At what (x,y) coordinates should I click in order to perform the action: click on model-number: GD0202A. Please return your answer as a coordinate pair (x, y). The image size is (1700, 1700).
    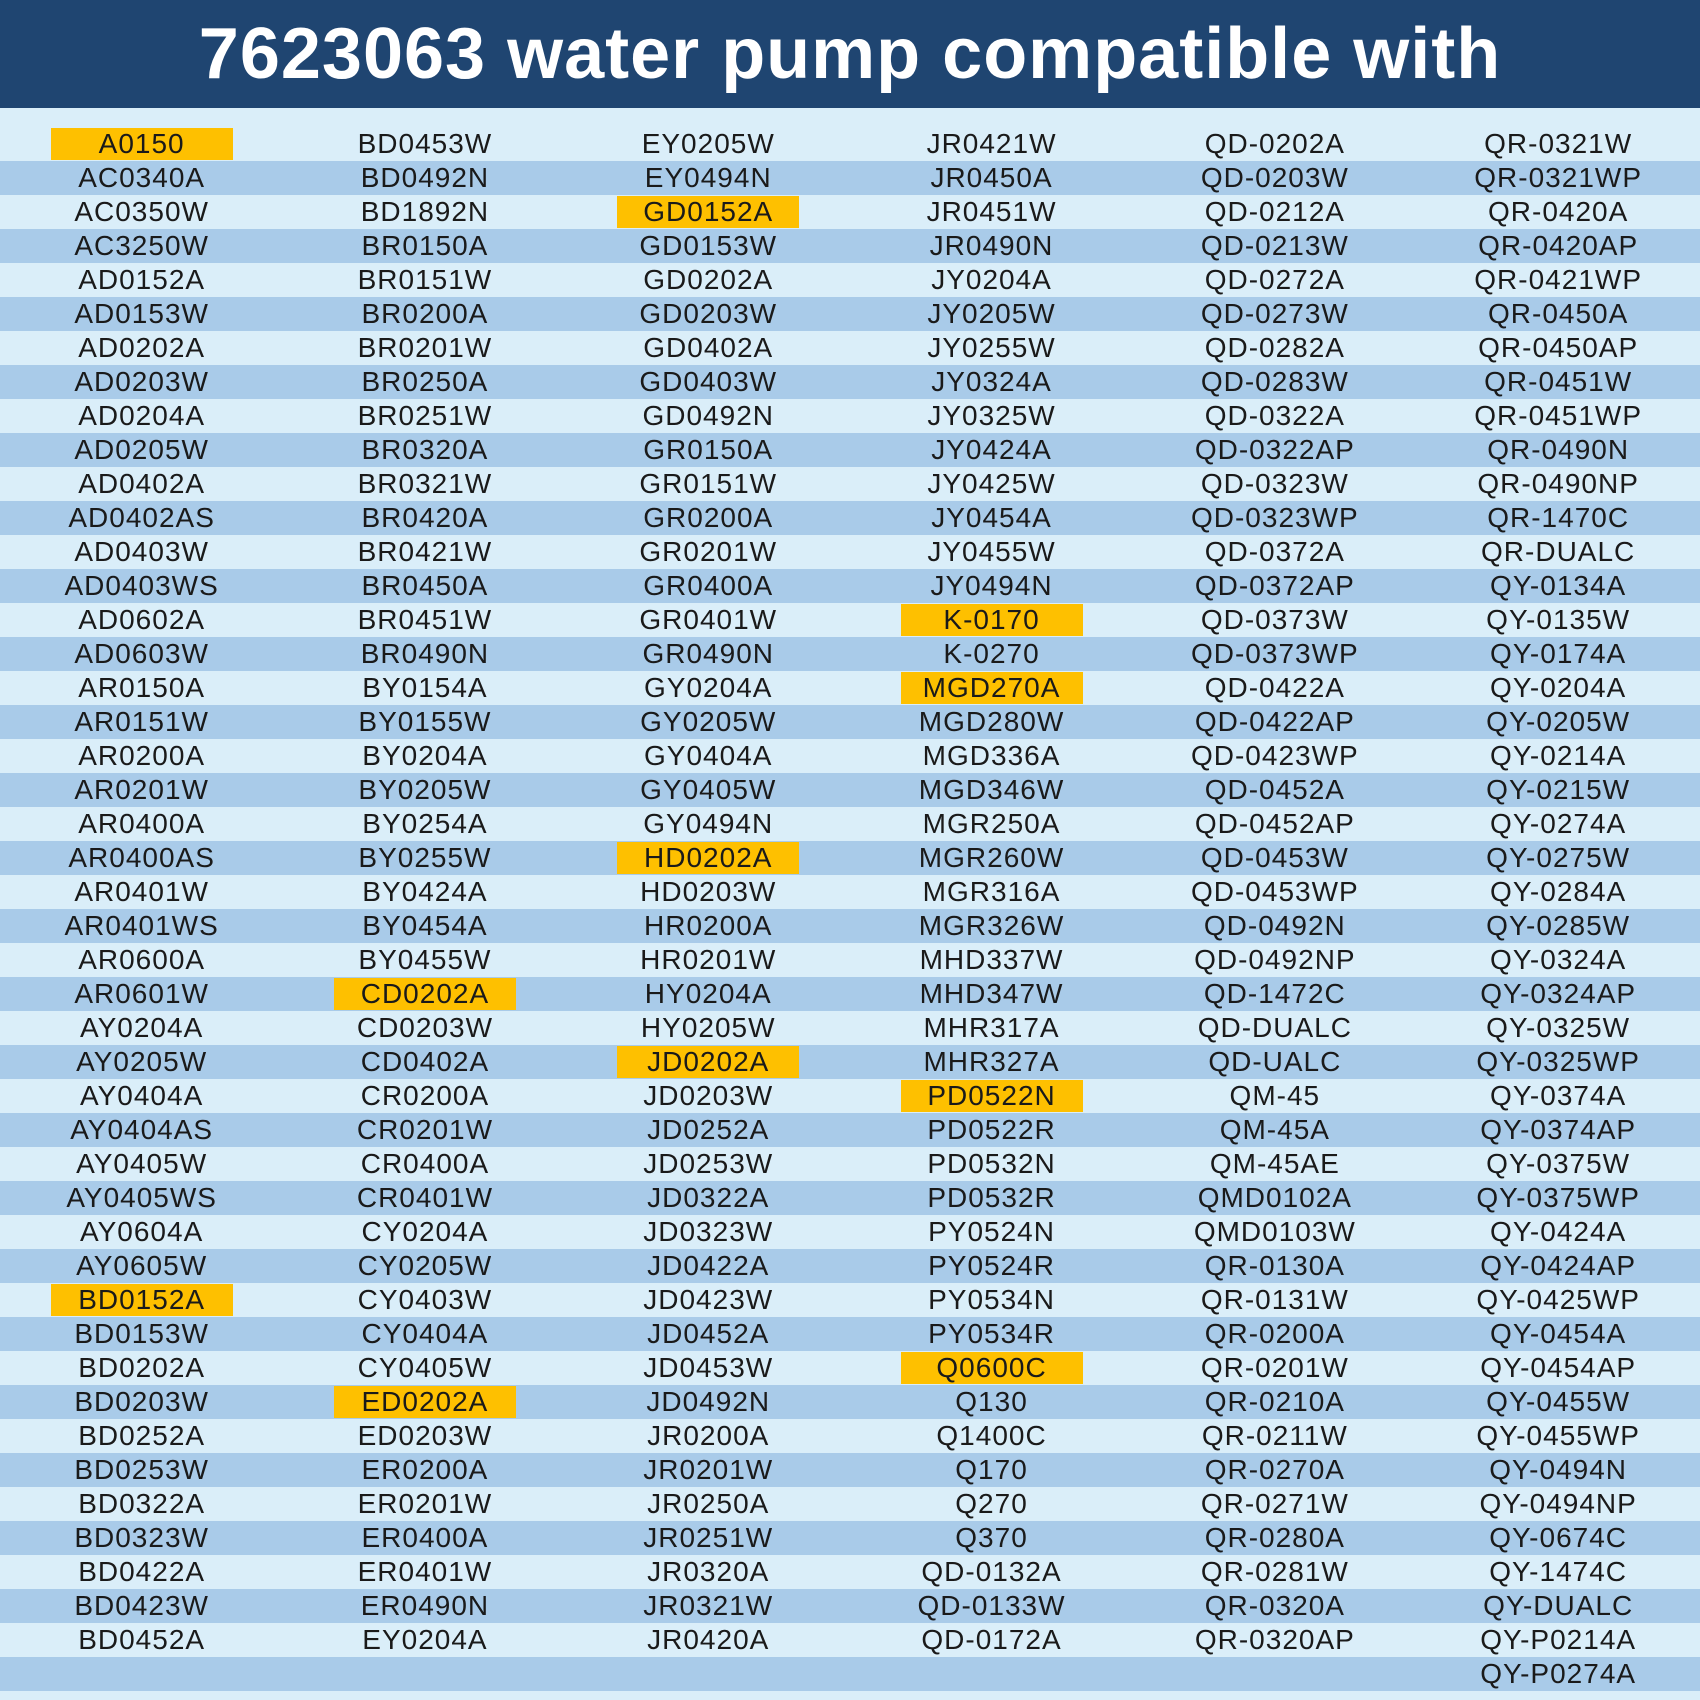
    Looking at the image, I should click on (708, 279).